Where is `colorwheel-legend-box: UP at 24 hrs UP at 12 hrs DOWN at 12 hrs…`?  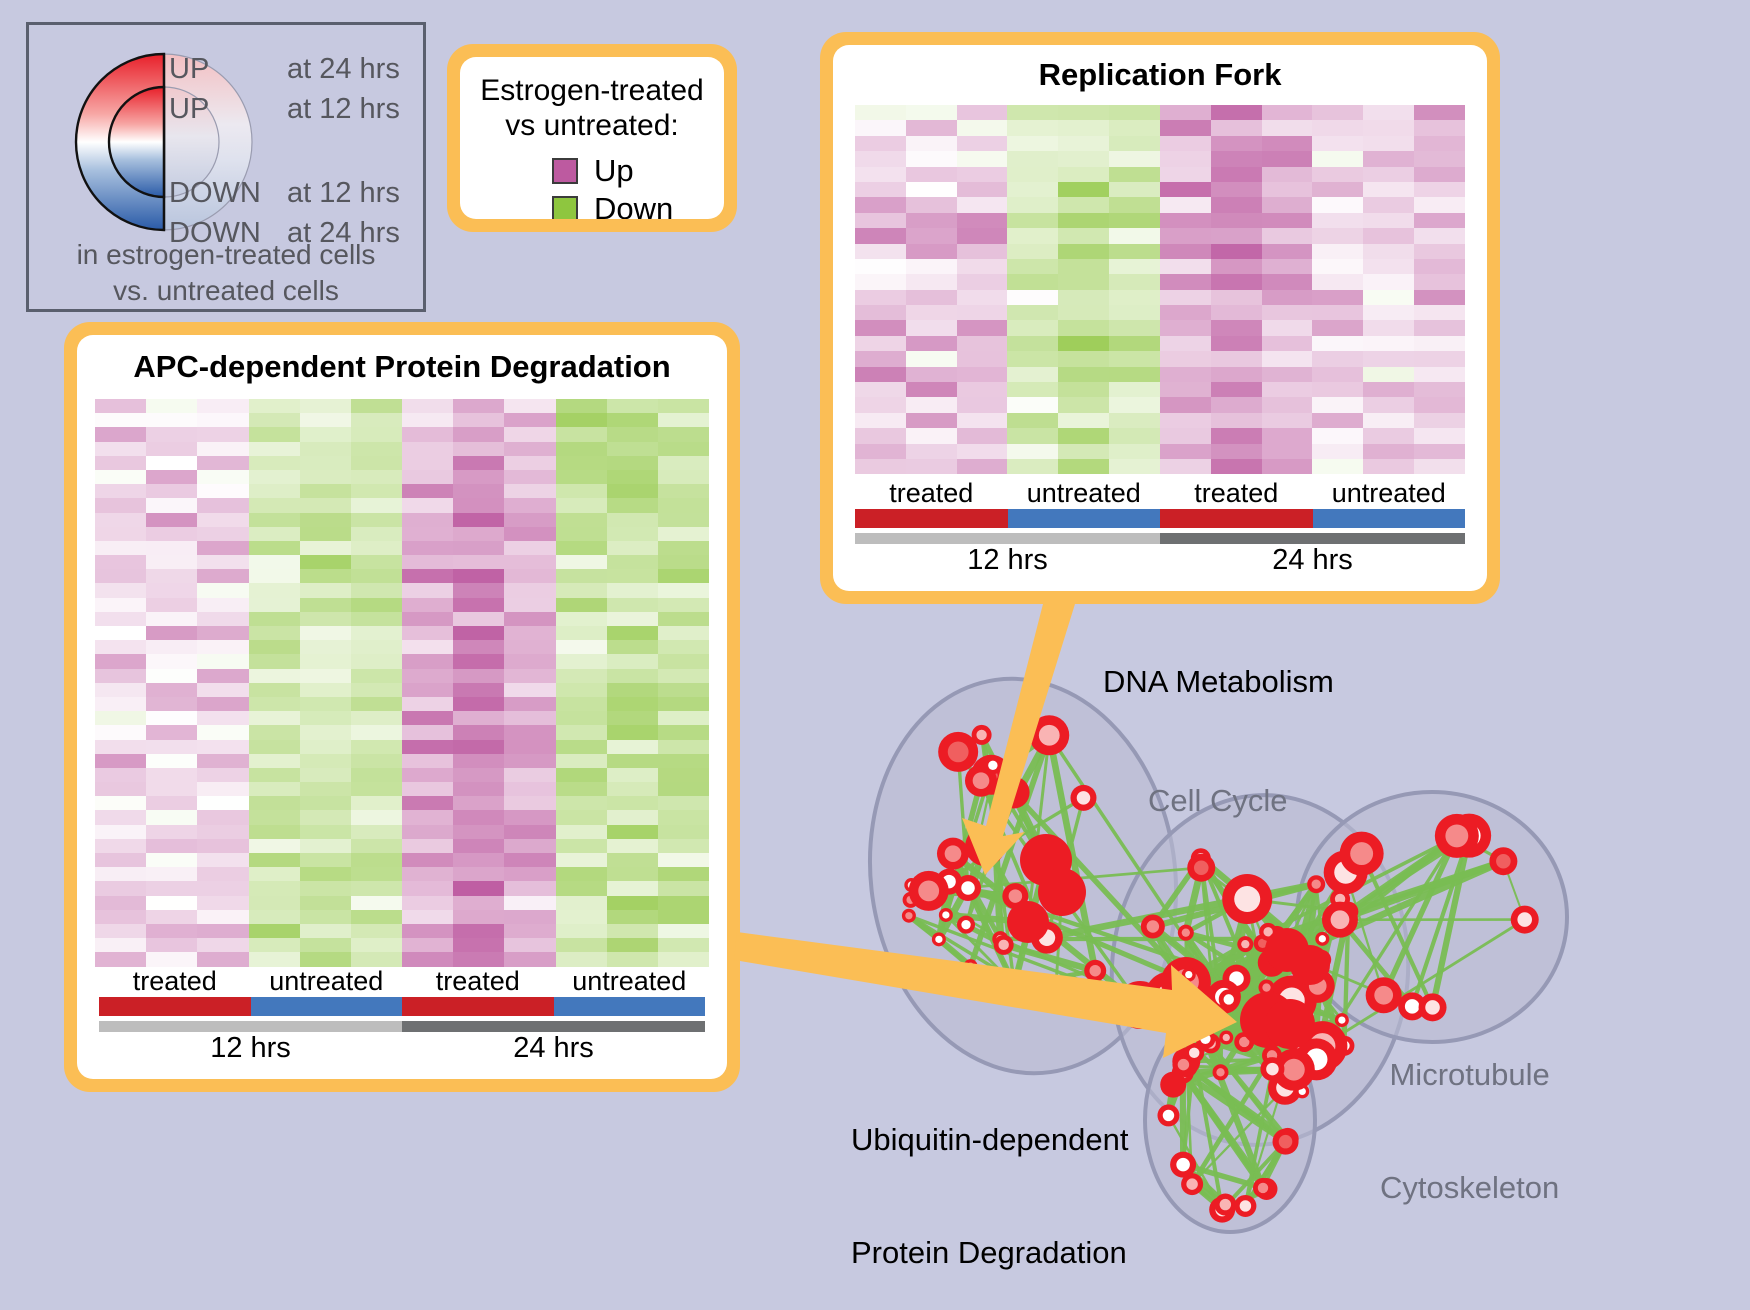 colorwheel-legend-box: UP at 24 hrs UP at 12 hrs DOWN at 12 hrs… is located at coordinates (226, 167).